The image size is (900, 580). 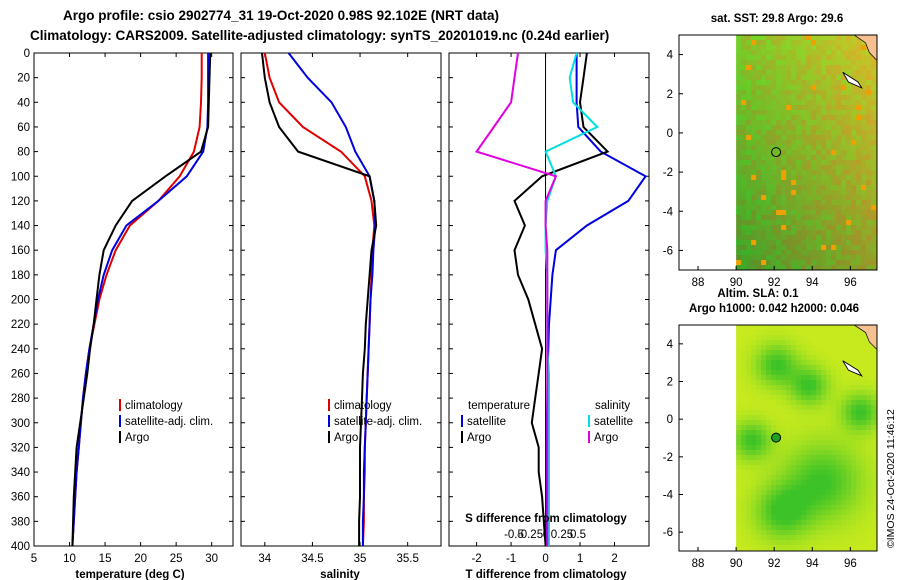 I want to click on series-line-climatology, so click(x=137, y=299).